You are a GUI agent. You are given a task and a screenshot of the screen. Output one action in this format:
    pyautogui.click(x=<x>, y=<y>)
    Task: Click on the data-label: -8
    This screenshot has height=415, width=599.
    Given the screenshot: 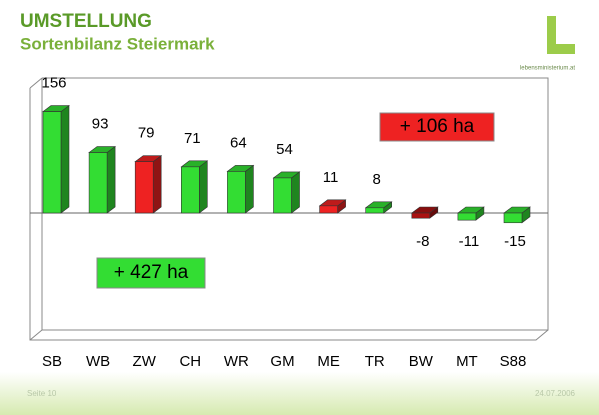 What is the action you would take?
    pyautogui.click(x=422, y=241)
    